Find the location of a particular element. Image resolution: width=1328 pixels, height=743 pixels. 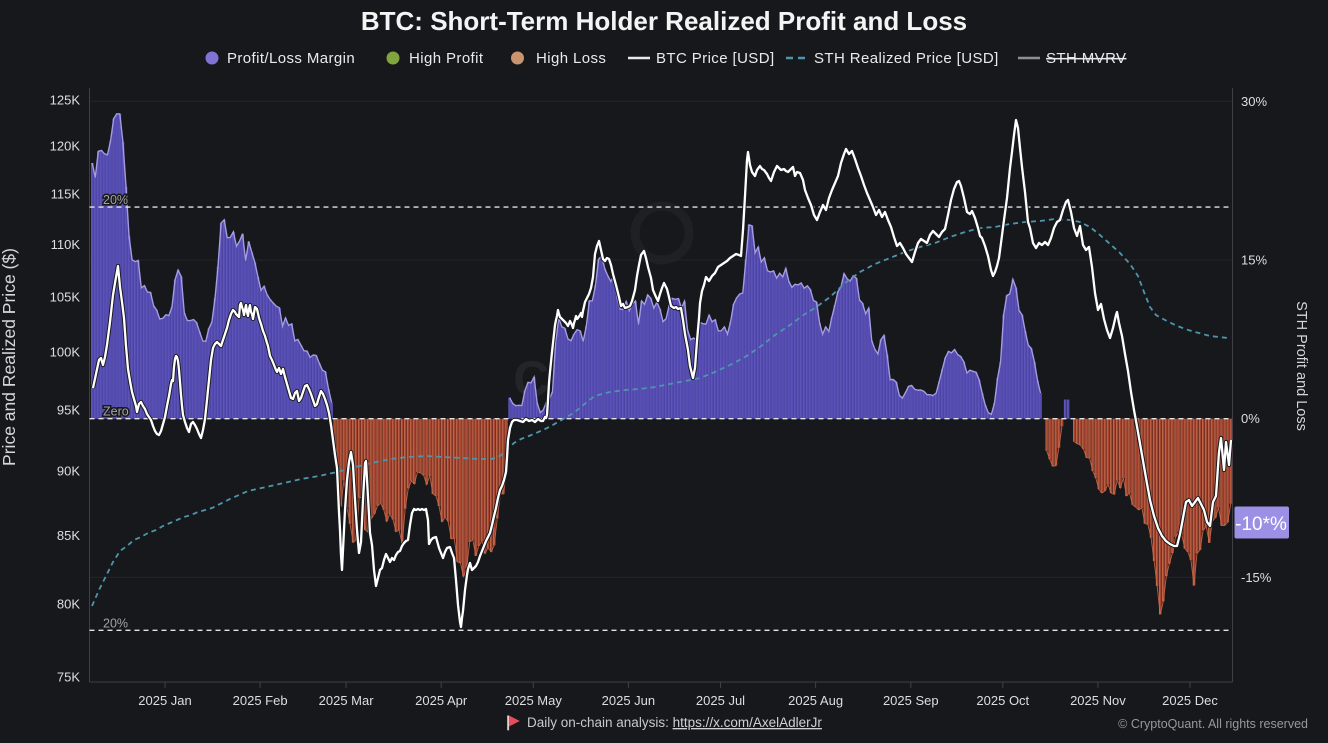

svg-text: 85K is located at coordinates (68, 535).